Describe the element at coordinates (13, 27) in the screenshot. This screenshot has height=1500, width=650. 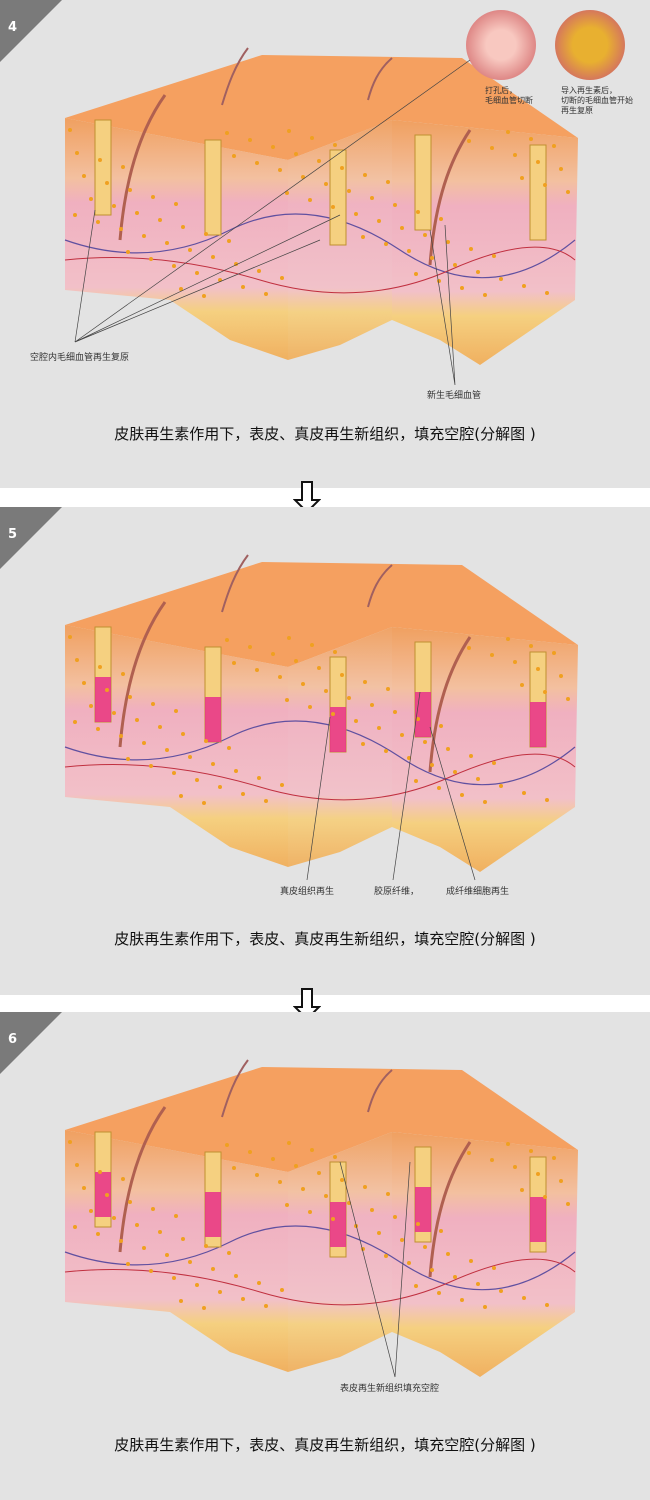
I see `step-number: 4` at that location.